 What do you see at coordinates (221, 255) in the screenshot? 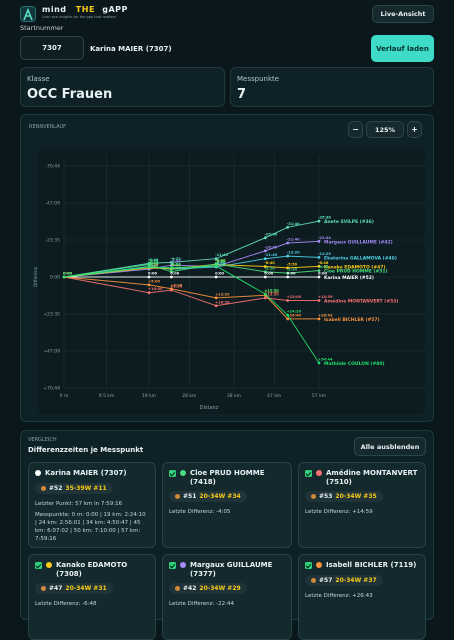
I see `value-label: -11:40` at bounding box center [221, 255].